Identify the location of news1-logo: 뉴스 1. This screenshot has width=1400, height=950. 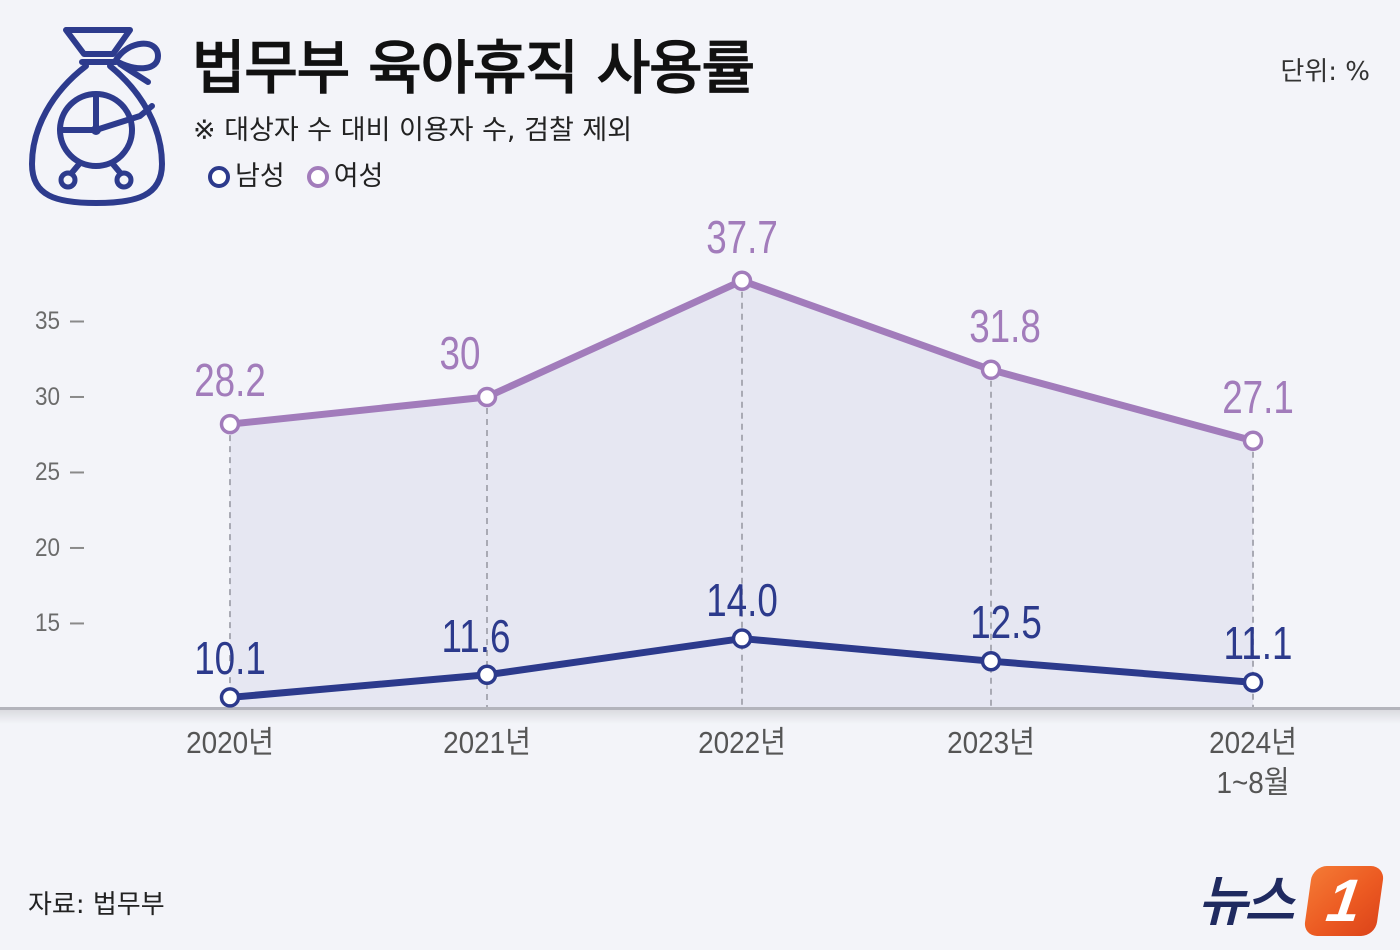
(1291, 901).